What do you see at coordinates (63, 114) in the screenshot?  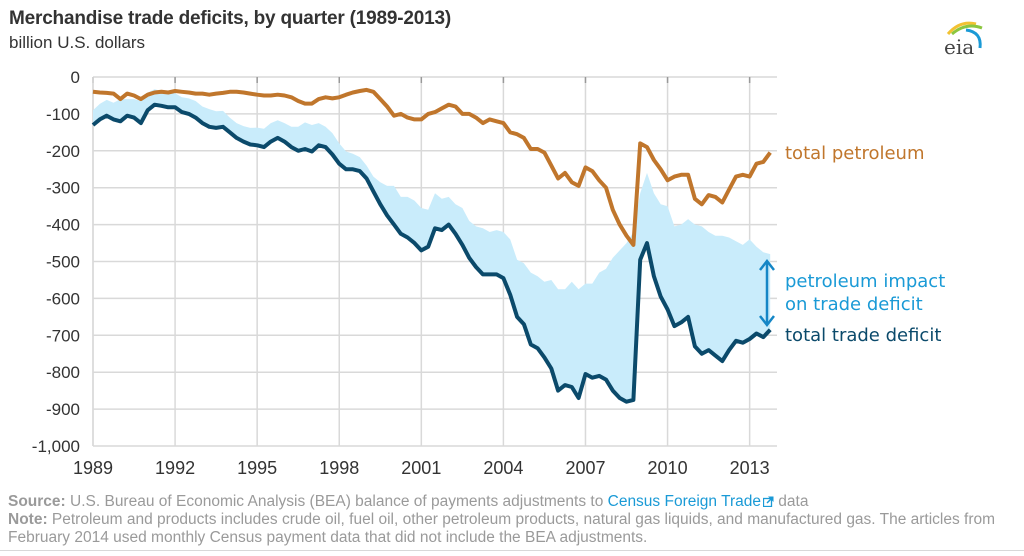 I see `y-tick-label: -100` at bounding box center [63, 114].